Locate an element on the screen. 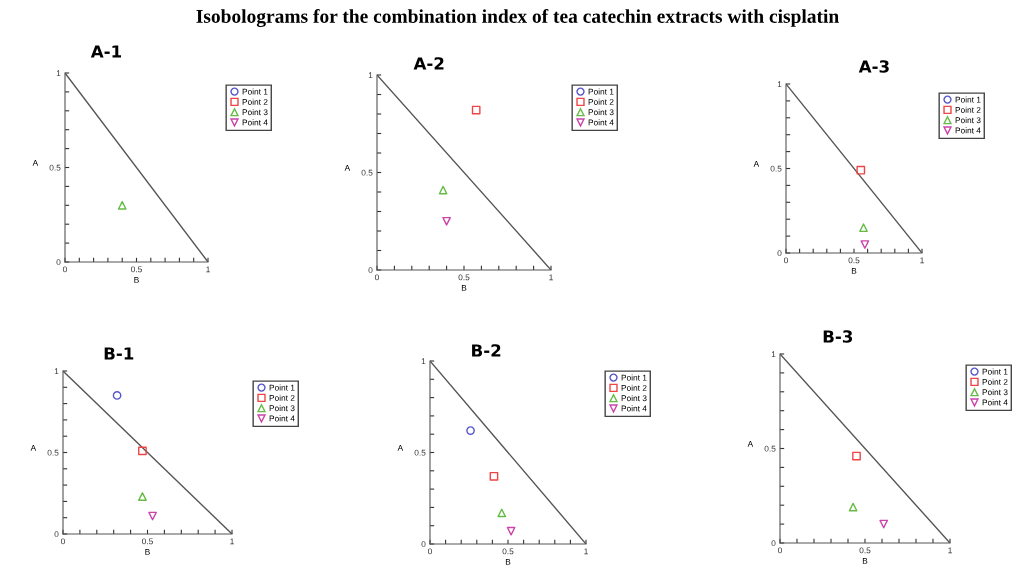 The height and width of the screenshot is (583, 1035). chart-title: A-3 is located at coordinates (873, 66).